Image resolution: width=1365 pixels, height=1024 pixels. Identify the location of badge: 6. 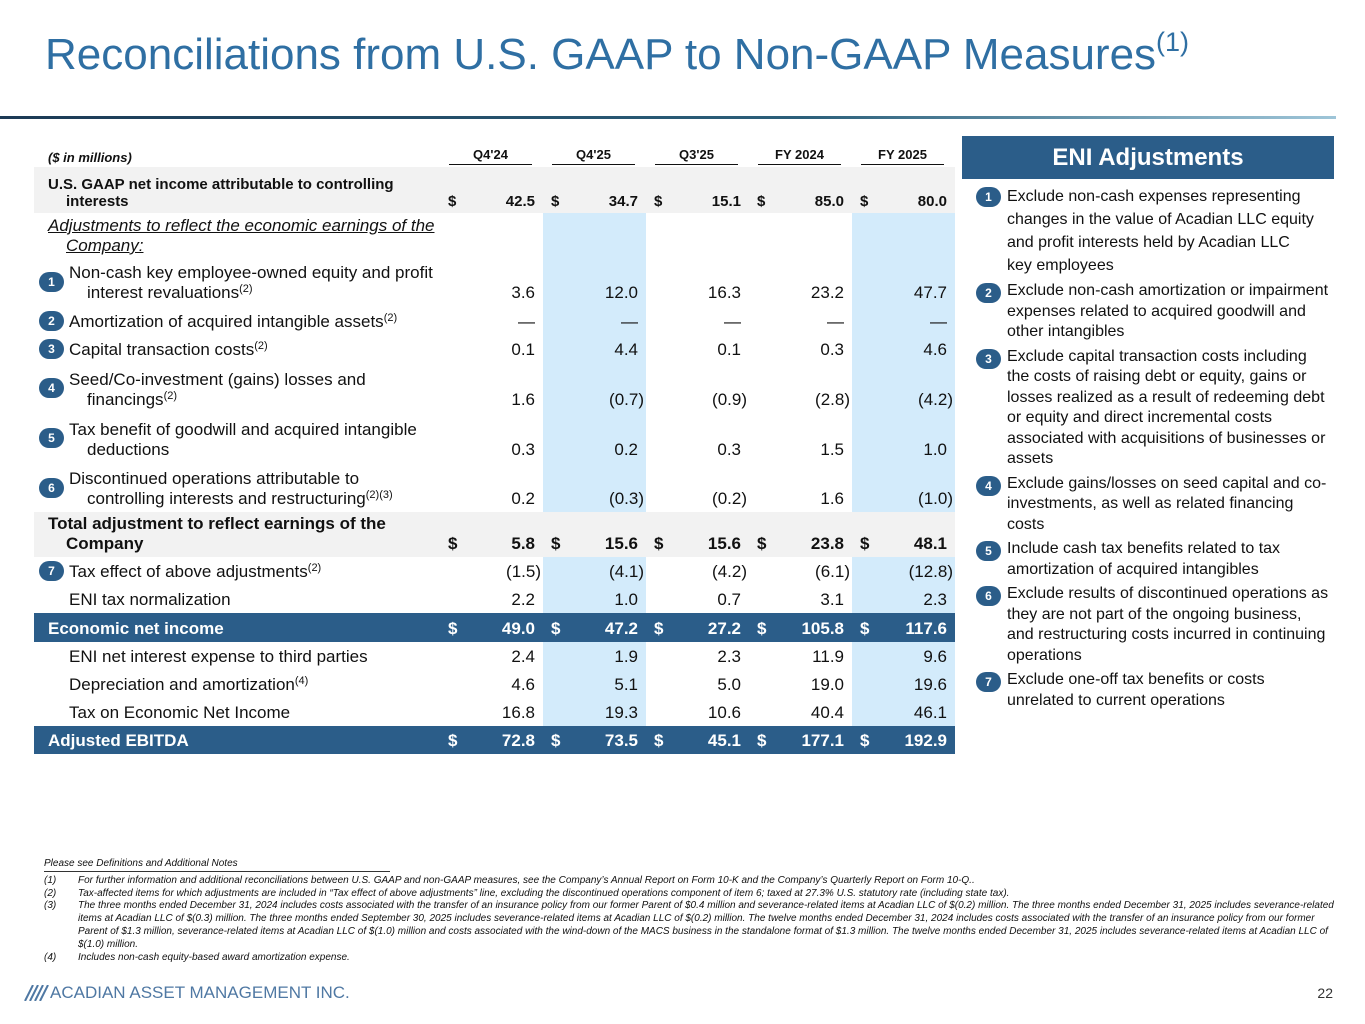
(988, 596).